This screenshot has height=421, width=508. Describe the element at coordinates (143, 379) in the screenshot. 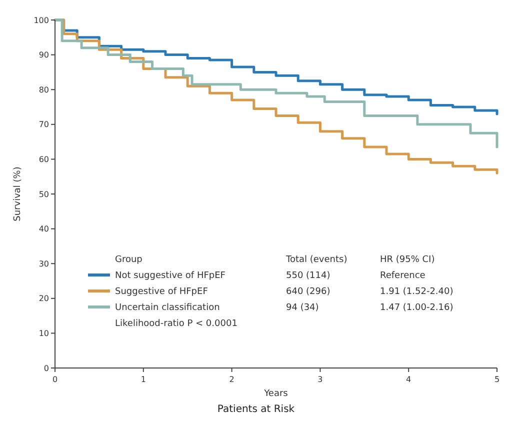

I see `x-tick-label: 1` at that location.